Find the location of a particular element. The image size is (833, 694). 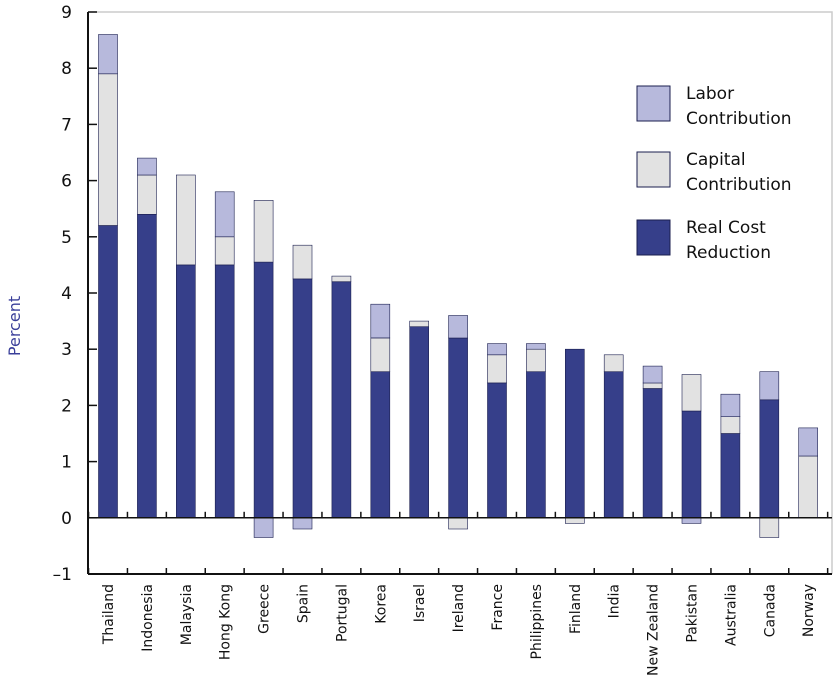

bar-capital-contribution-indonesia is located at coordinates (147, 194).